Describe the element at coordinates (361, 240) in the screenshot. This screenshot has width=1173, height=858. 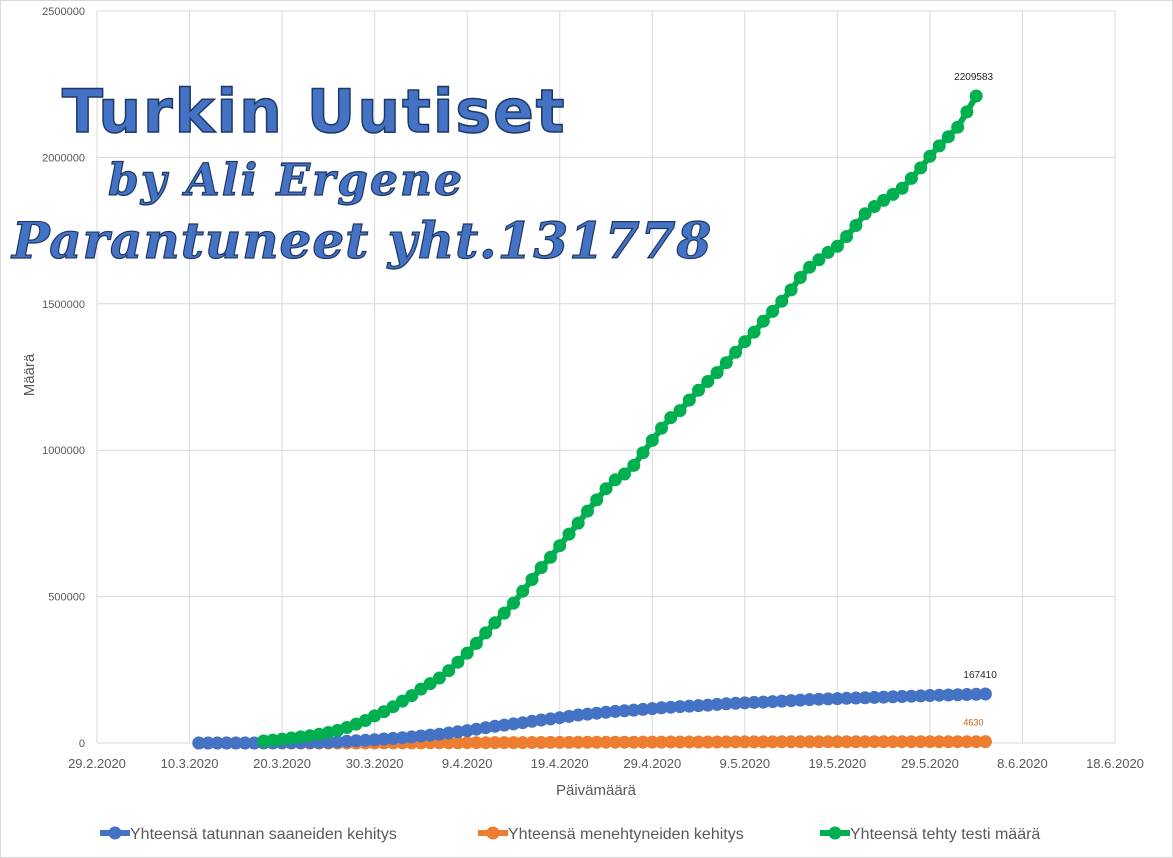
I see `watermark-recovered: Parantuneet yht.131778` at that location.